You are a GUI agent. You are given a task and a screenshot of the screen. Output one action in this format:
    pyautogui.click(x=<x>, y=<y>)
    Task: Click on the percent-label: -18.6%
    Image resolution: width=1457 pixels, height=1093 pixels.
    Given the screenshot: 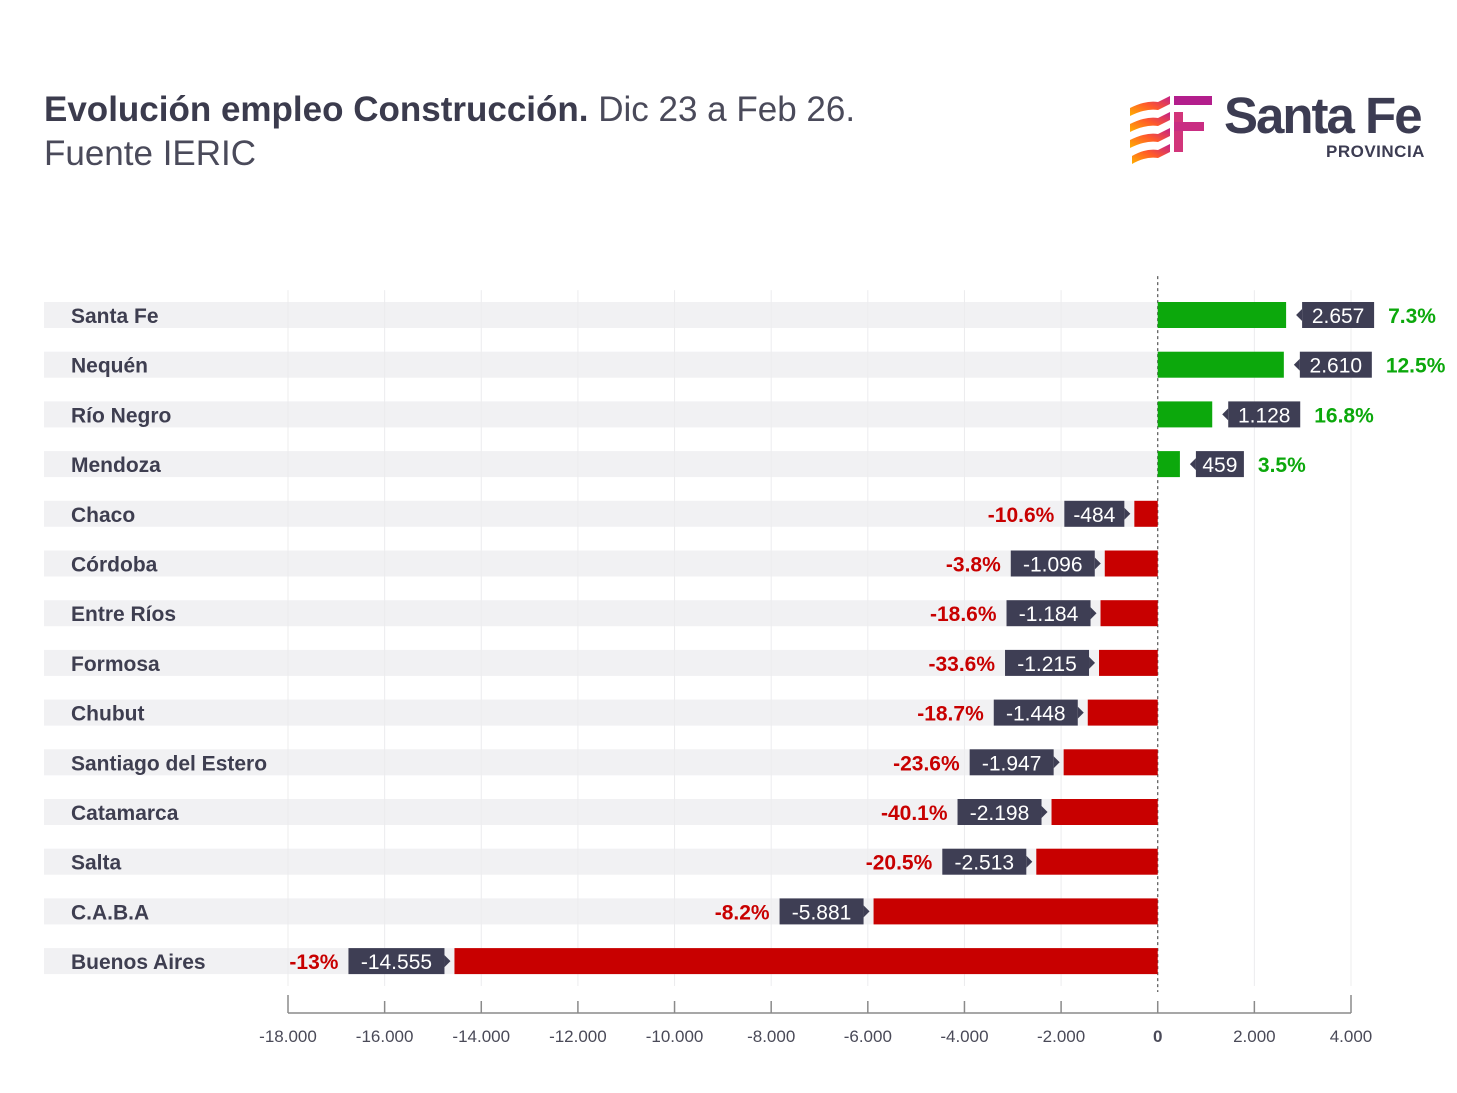 What is the action you would take?
    pyautogui.click(x=963, y=614)
    